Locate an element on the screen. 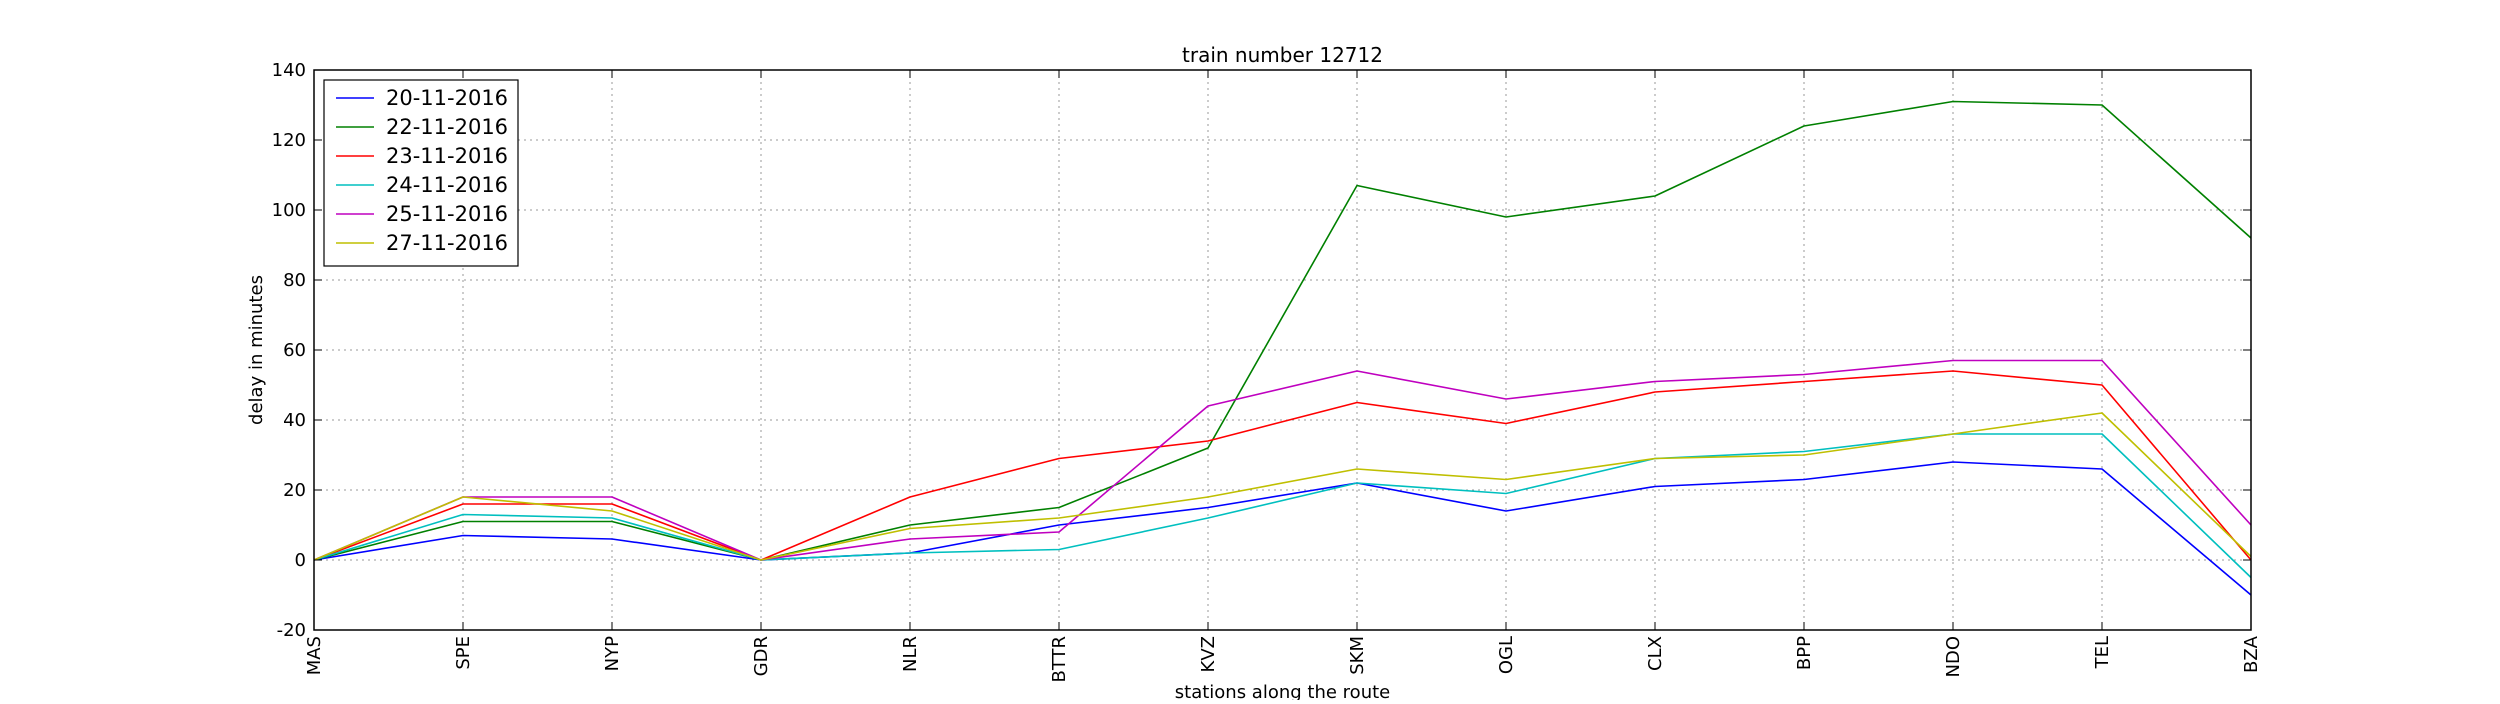  legend-label: 24-11-2016 is located at coordinates (447, 185).